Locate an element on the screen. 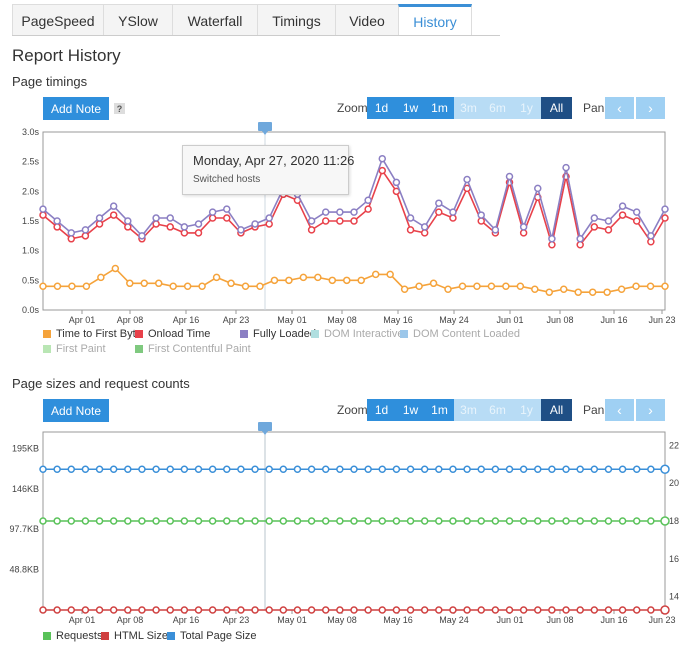 The height and width of the screenshot is (646, 688). legend-total-page-size: Total Page Size is located at coordinates (211, 636).